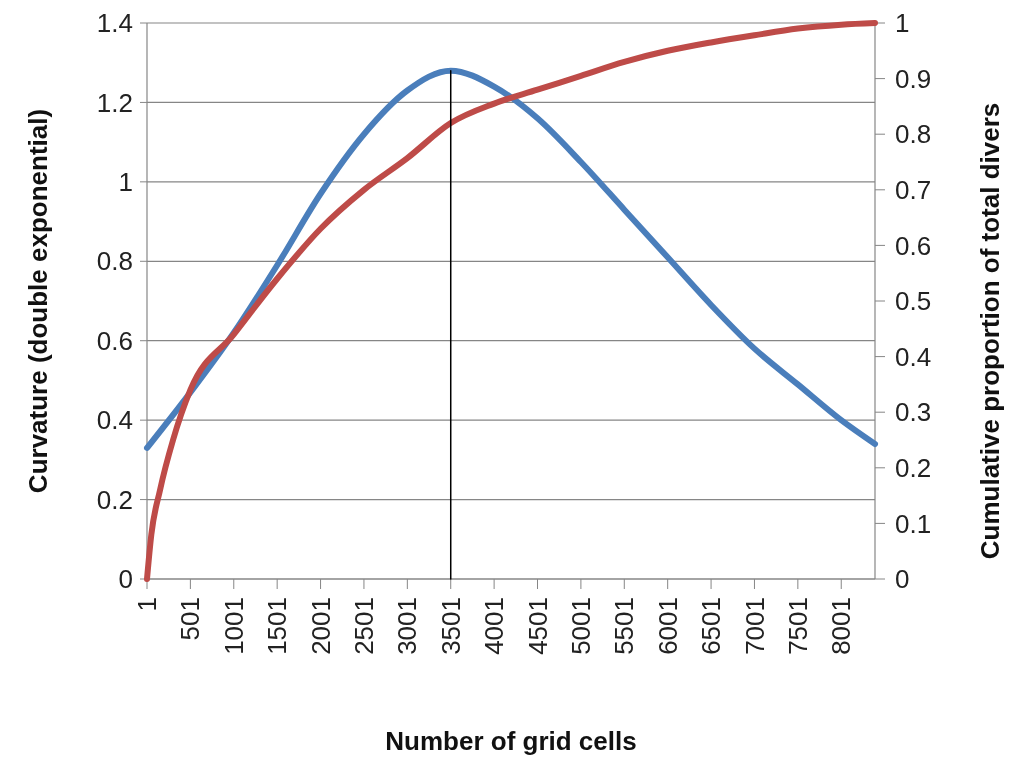 The image size is (1013, 767). I want to click on y2-tick-label: 0.4, so click(913, 356).